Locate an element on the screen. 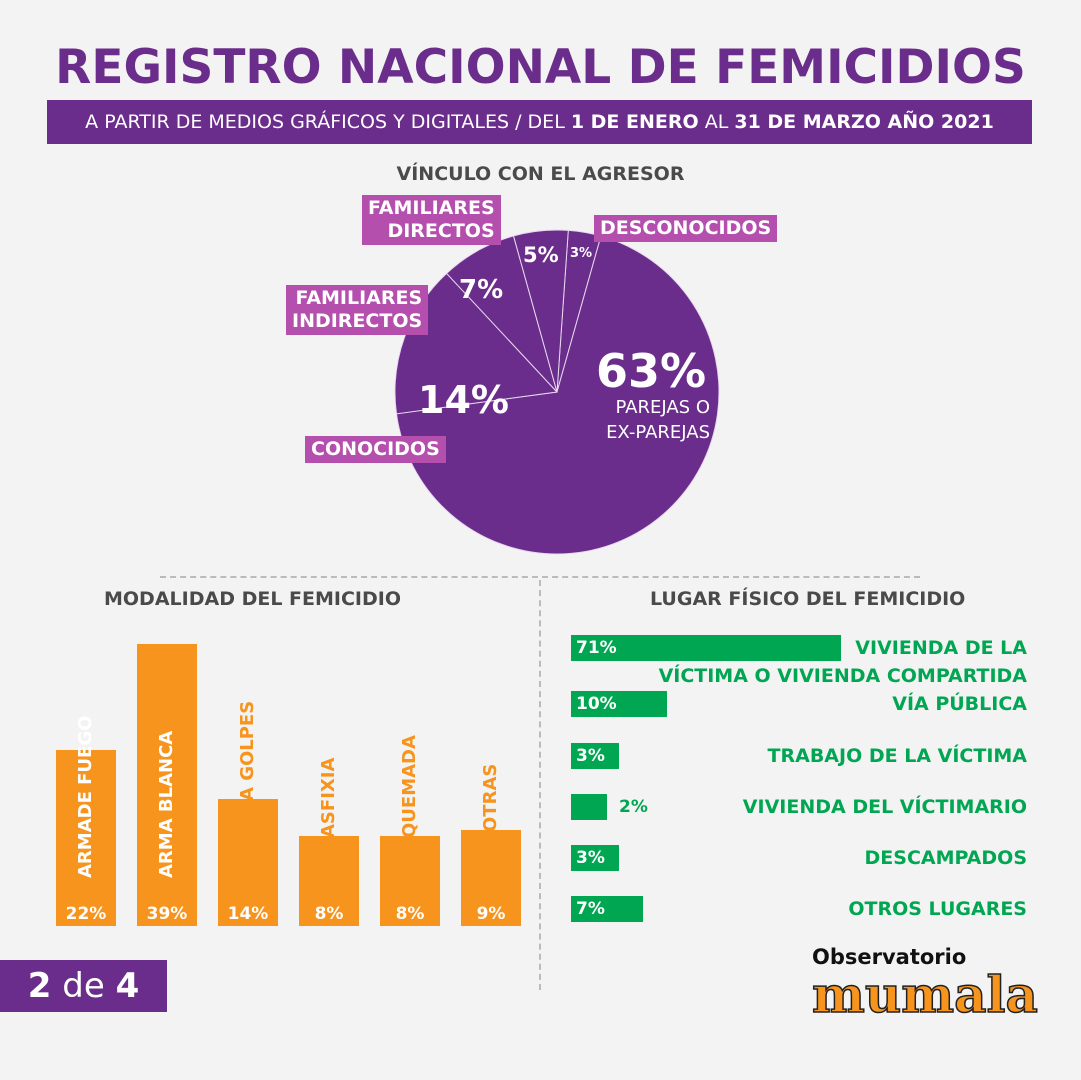  bar-value-label: 39% is located at coordinates (167, 913).